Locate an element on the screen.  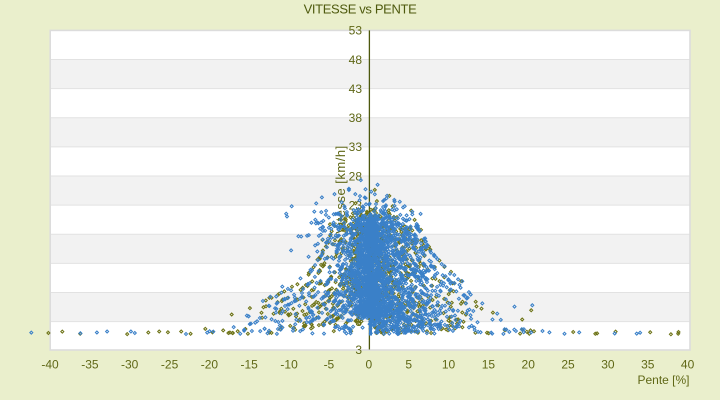
svg-text: 5 is located at coordinates (408, 364).